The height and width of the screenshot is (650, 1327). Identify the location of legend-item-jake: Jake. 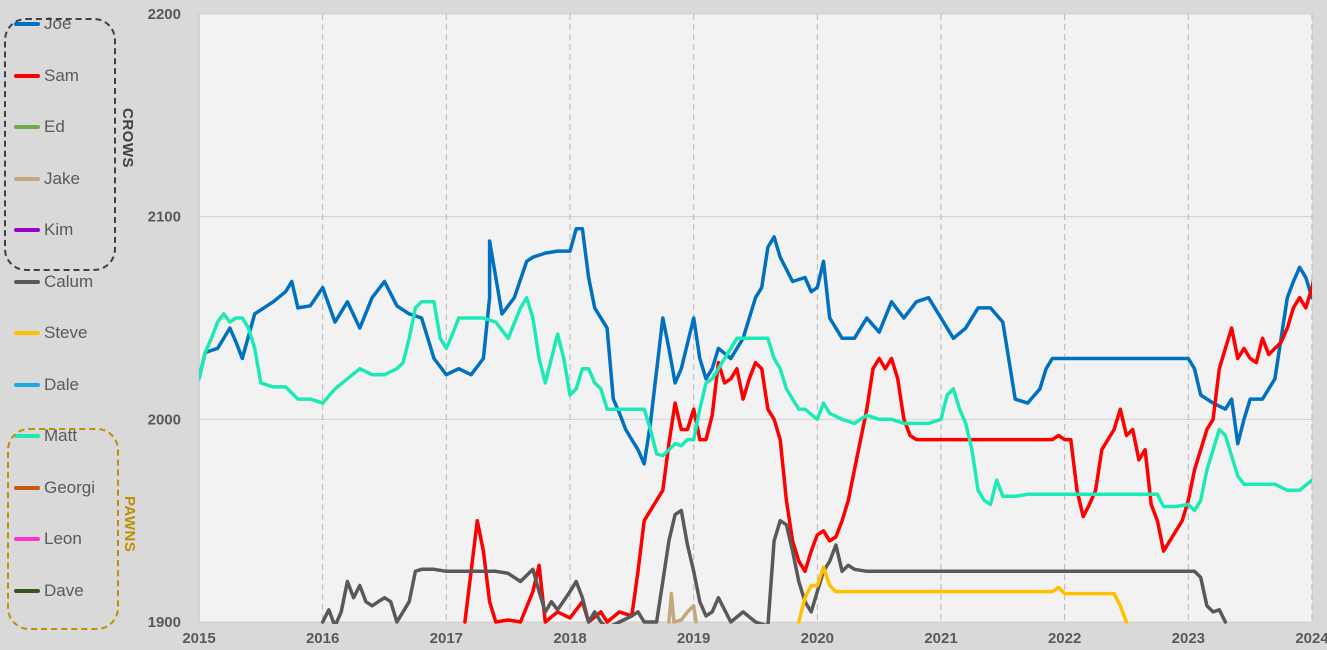
(47, 179).